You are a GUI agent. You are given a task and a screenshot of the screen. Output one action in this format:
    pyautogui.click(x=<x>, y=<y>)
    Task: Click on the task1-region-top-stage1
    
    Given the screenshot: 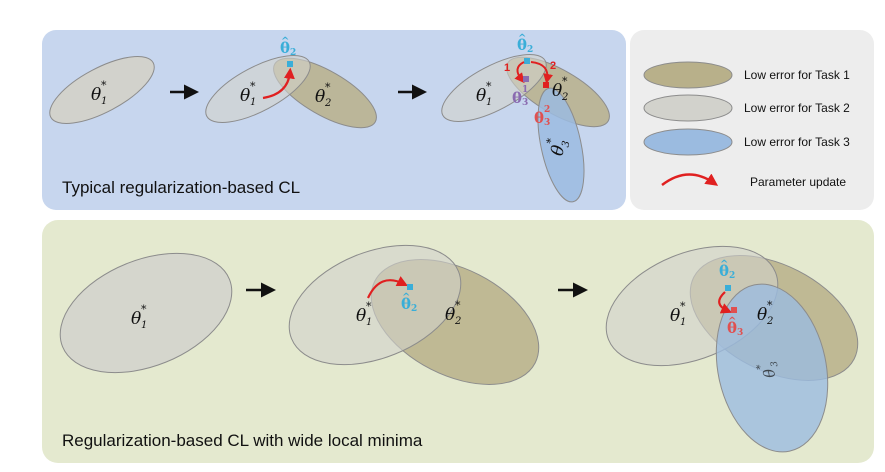 What is the action you would take?
    pyautogui.click(x=102, y=90)
    